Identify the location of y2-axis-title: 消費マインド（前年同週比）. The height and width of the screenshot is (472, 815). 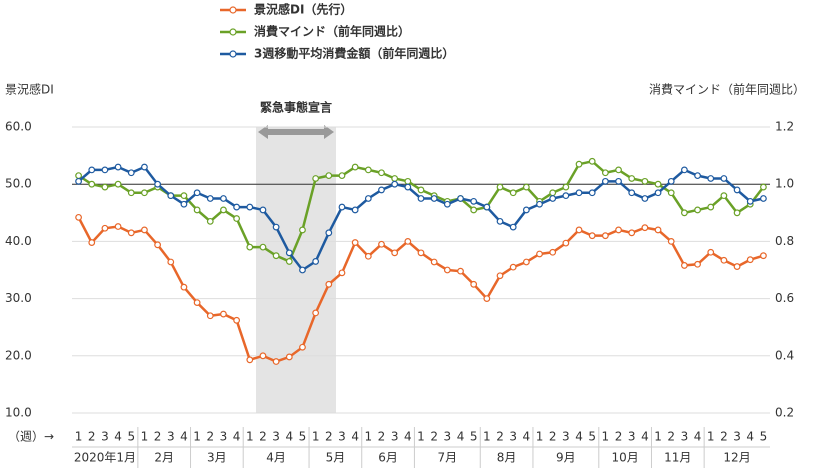
(727, 89).